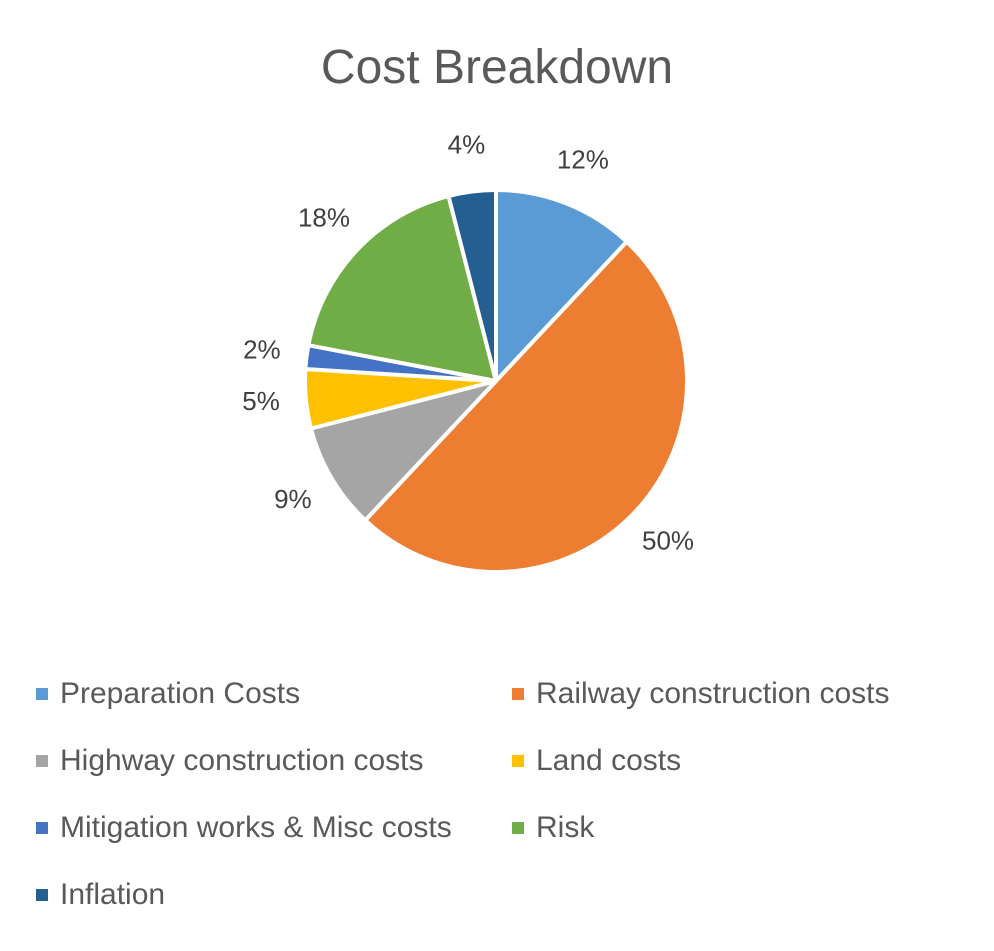 The width and height of the screenshot is (994, 951). Describe the element at coordinates (256, 827) in the screenshot. I see `legend-label: Mitigation works & Misc costs` at that location.